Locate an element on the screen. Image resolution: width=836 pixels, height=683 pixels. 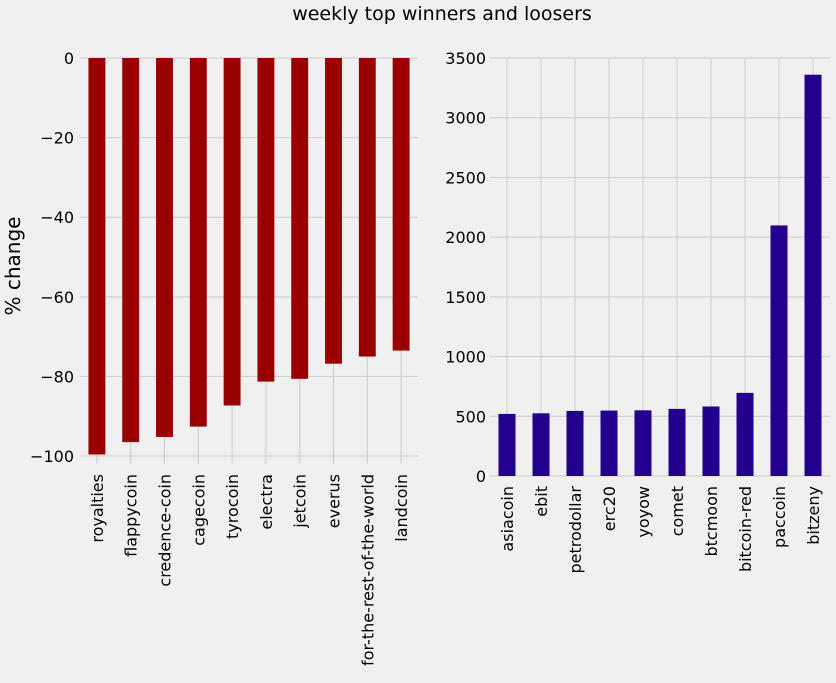
losers-x-tick-label: flappycoin is located at coordinates (131, 515).